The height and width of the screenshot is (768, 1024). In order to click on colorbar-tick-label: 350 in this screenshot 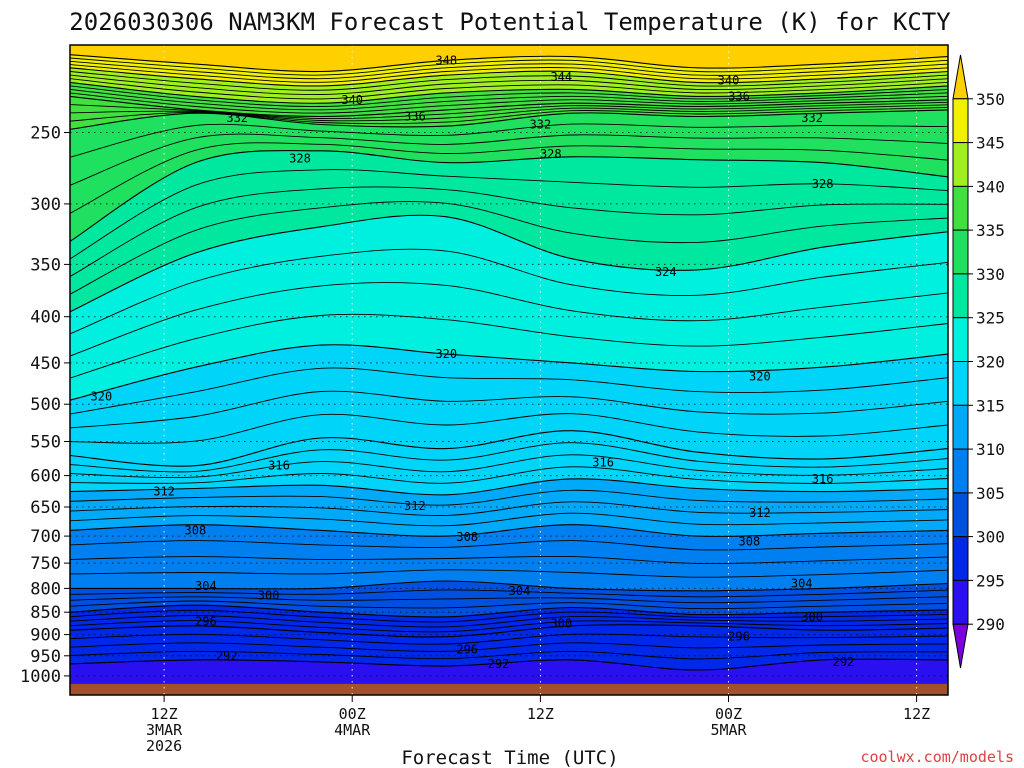, I will do `click(990, 99)`.